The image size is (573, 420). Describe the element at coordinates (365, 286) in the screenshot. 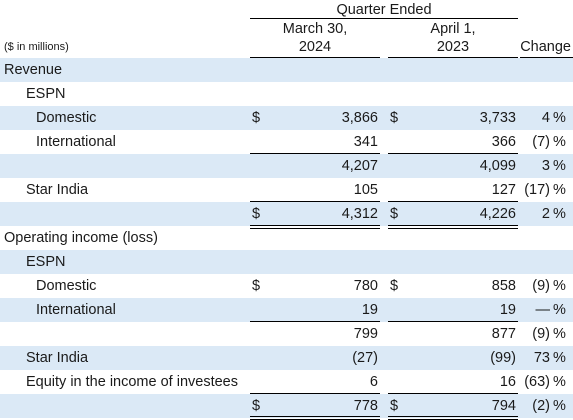

I see `value-current: 780` at that location.